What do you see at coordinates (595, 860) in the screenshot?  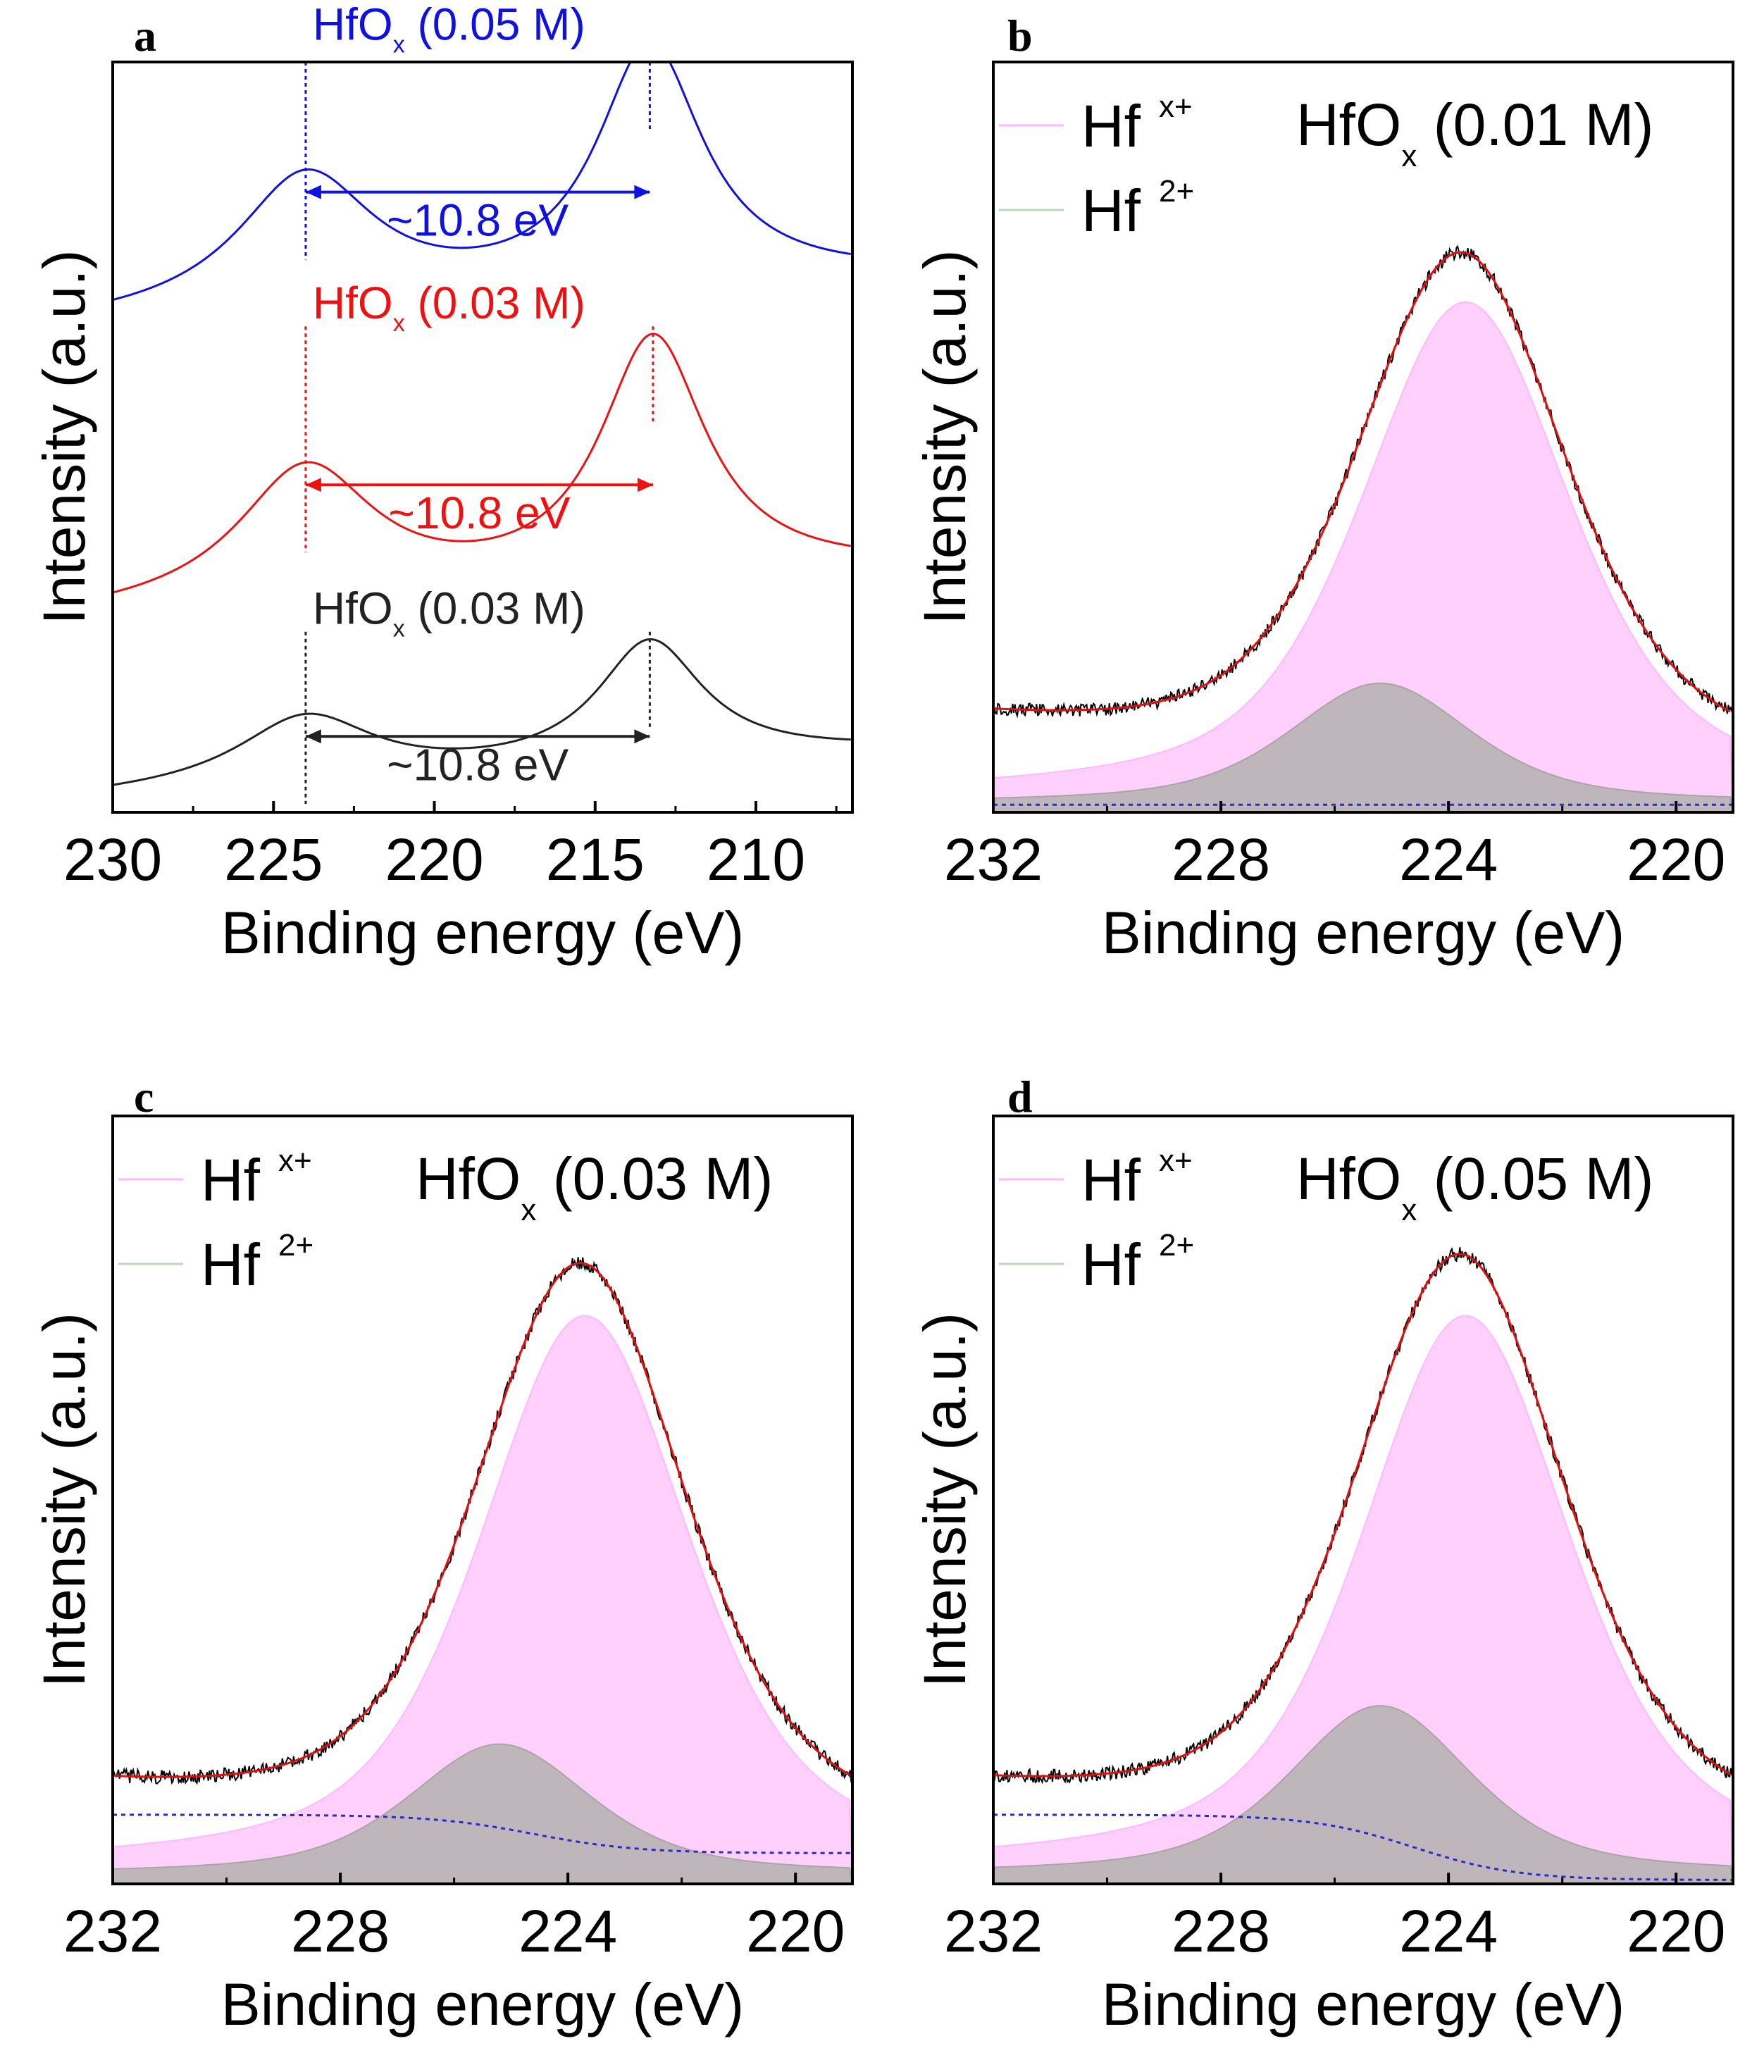 I see `x-tick-label: 215` at bounding box center [595, 860].